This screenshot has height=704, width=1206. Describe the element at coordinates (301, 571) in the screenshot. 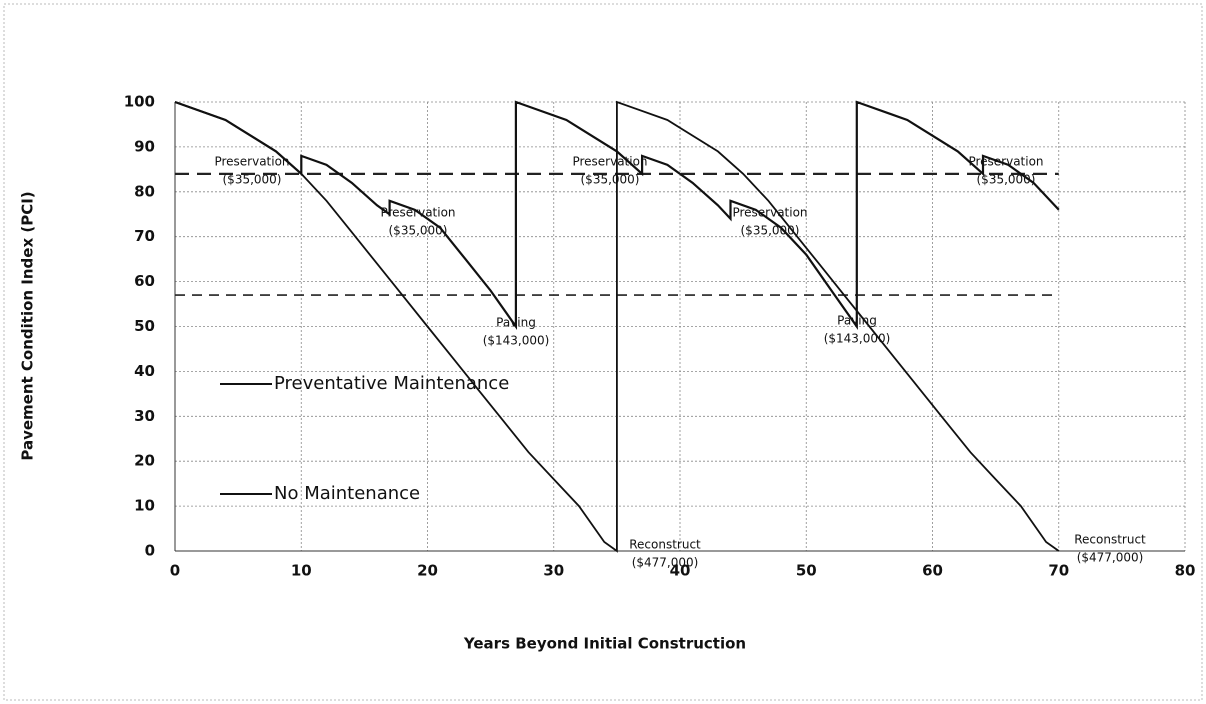

I see `x-tick-label: 10` at that location.